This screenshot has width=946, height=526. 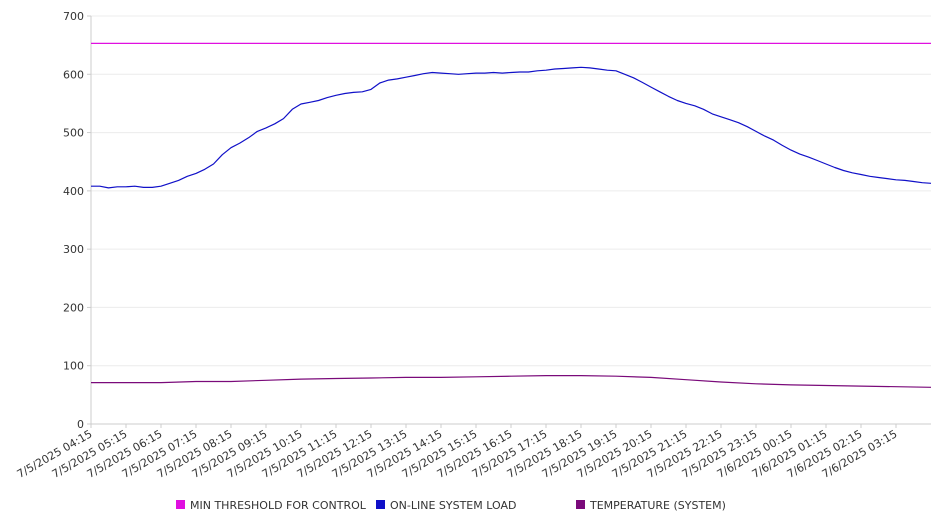 I want to click on y-tick-label: 100, so click(x=73, y=366).